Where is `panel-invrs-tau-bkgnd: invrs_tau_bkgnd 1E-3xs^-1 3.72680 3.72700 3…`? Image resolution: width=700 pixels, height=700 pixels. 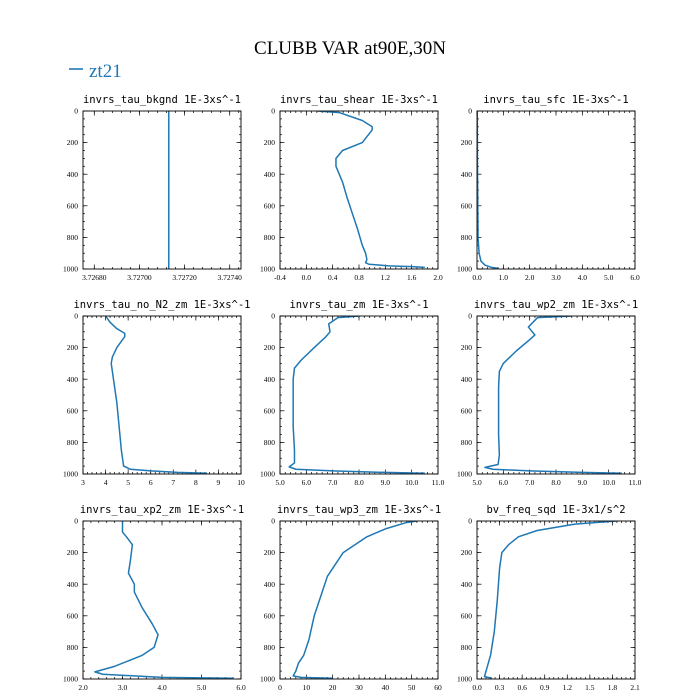 panel-invrs-tau-bkgnd: invrs_tau_bkgnd 1E-3xs^-1 3.72680 3.72700 3… is located at coordinates (152, 188).